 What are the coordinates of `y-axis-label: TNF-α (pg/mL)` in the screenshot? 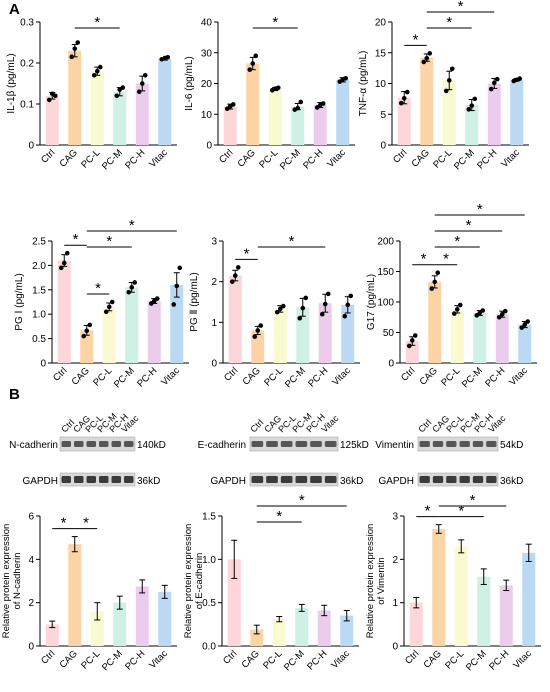 It's located at (363, 84).